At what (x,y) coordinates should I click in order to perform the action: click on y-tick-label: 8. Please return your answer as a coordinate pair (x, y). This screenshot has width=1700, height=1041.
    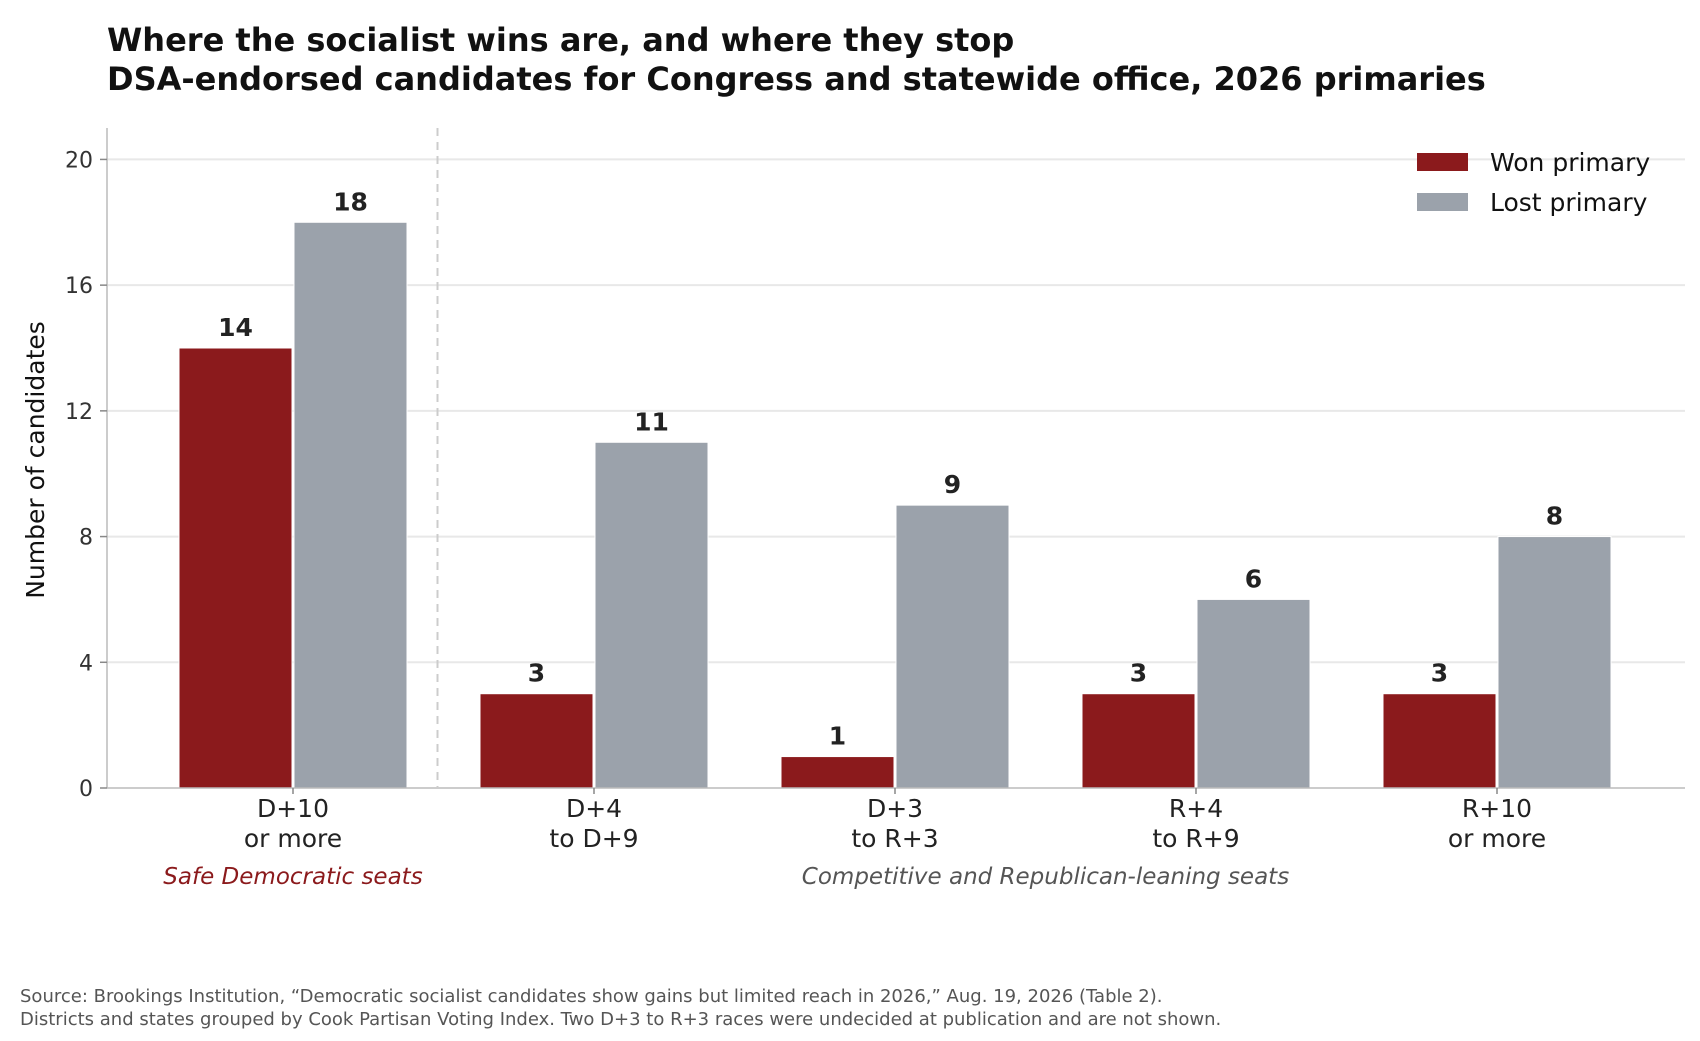
    Looking at the image, I should click on (86, 538).